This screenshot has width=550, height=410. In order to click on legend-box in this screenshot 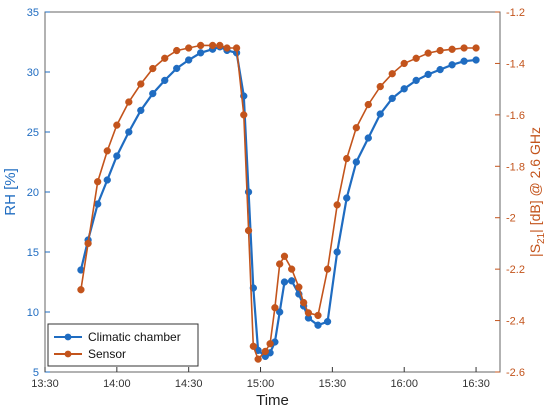, I will do `click(123, 345)`.